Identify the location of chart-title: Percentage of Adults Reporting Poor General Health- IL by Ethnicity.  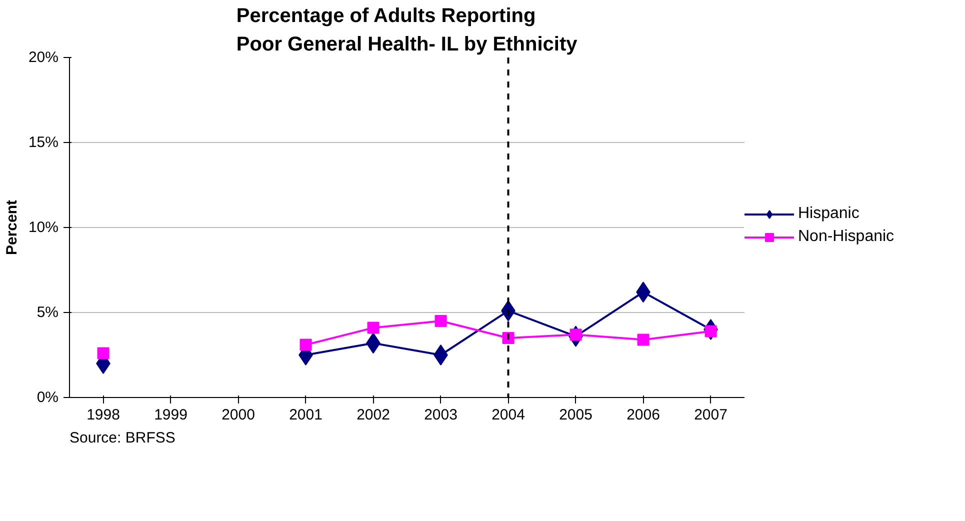
(407, 30).